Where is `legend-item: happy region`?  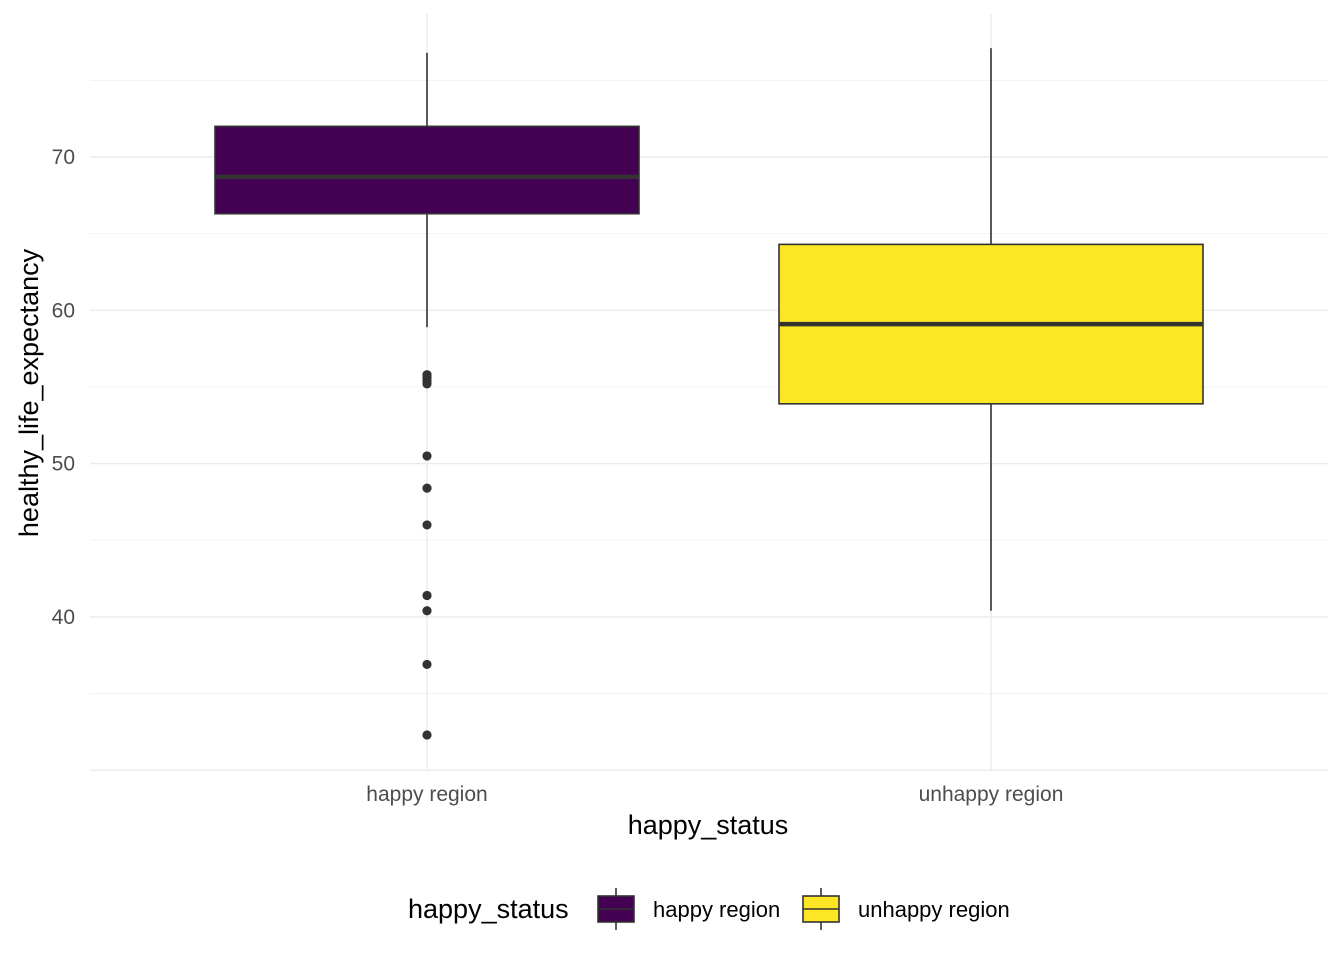 legend-item: happy region is located at coordinates (688, 909).